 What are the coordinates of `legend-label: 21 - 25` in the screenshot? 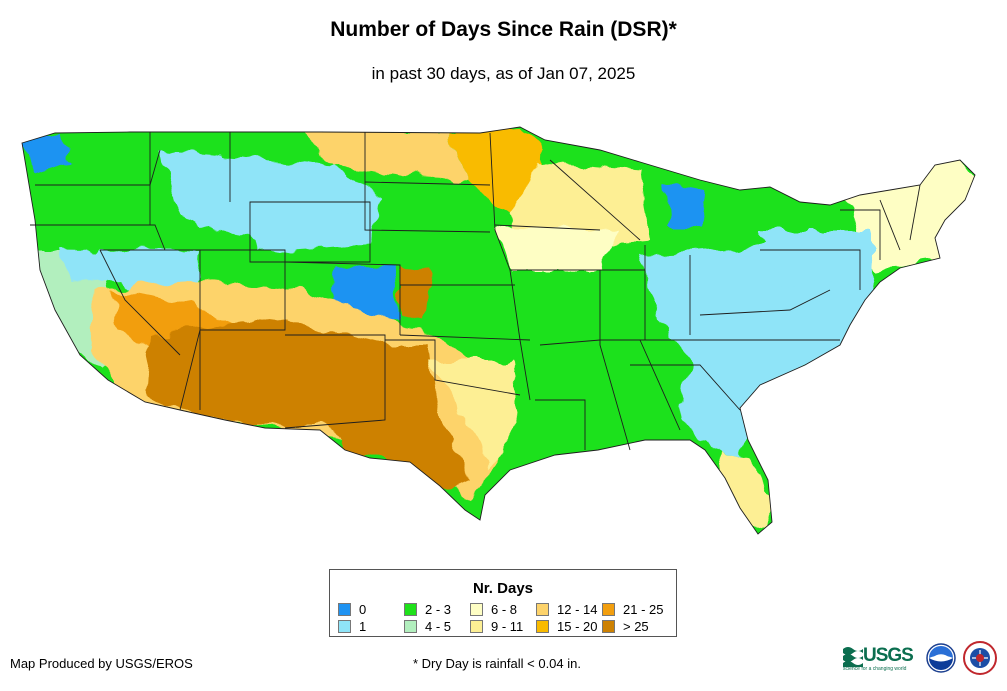 It's located at (643, 609).